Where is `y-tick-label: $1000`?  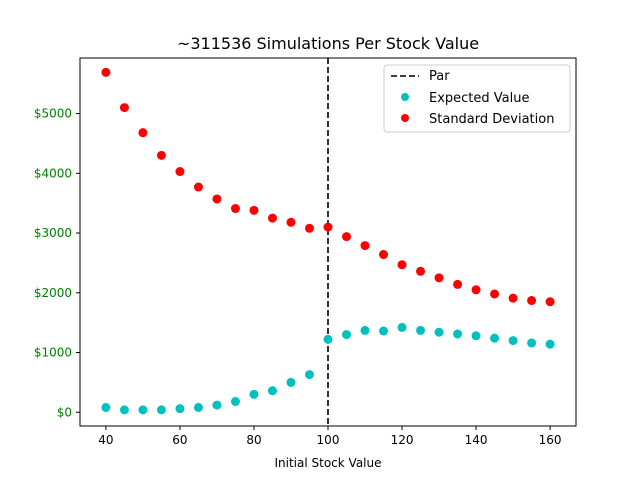
y-tick-label: $1000 is located at coordinates (53, 353).